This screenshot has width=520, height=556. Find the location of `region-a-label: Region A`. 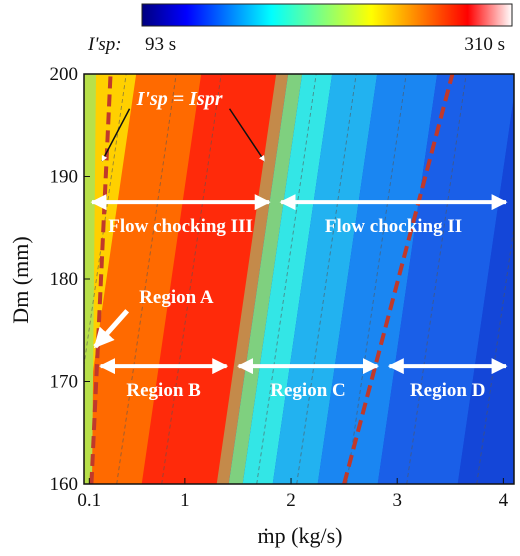

region-a-label: Region A is located at coordinates (176, 297).